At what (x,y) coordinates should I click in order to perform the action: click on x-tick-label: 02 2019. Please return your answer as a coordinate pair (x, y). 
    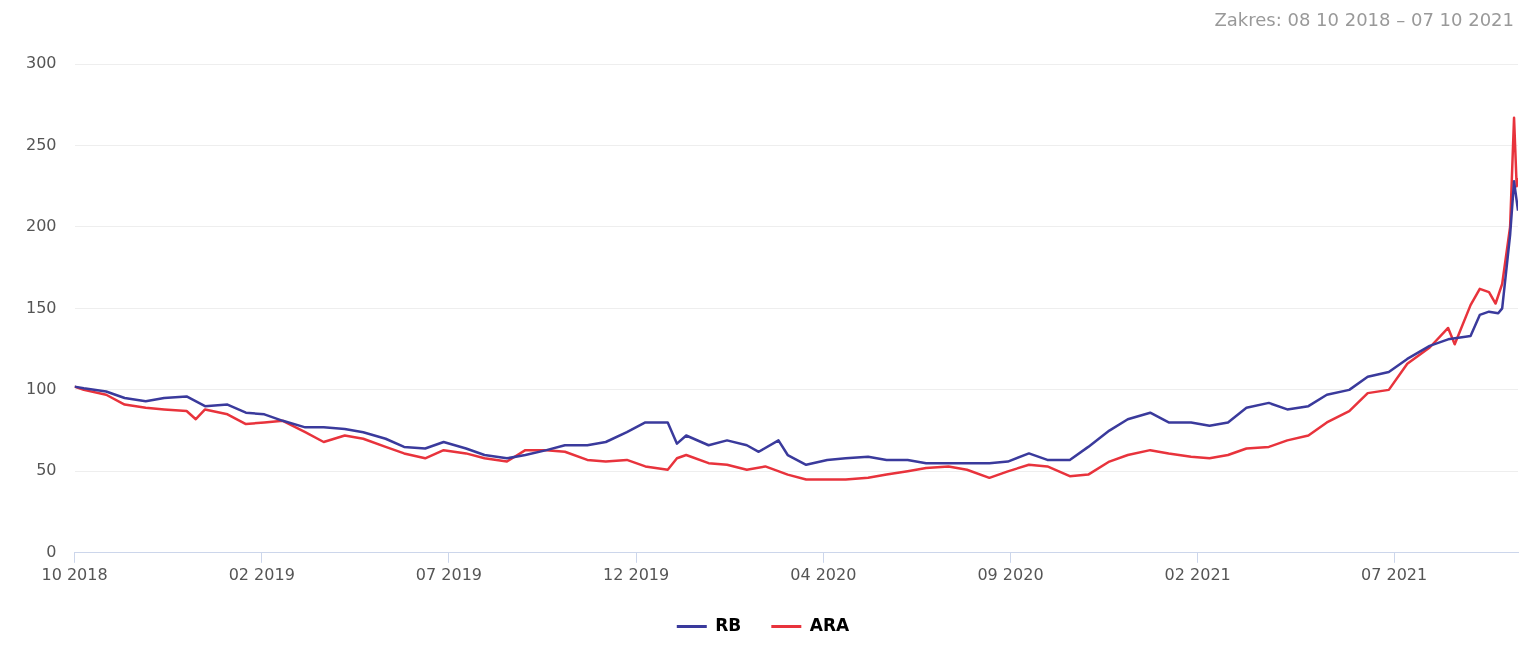
    Looking at the image, I should click on (261, 574).